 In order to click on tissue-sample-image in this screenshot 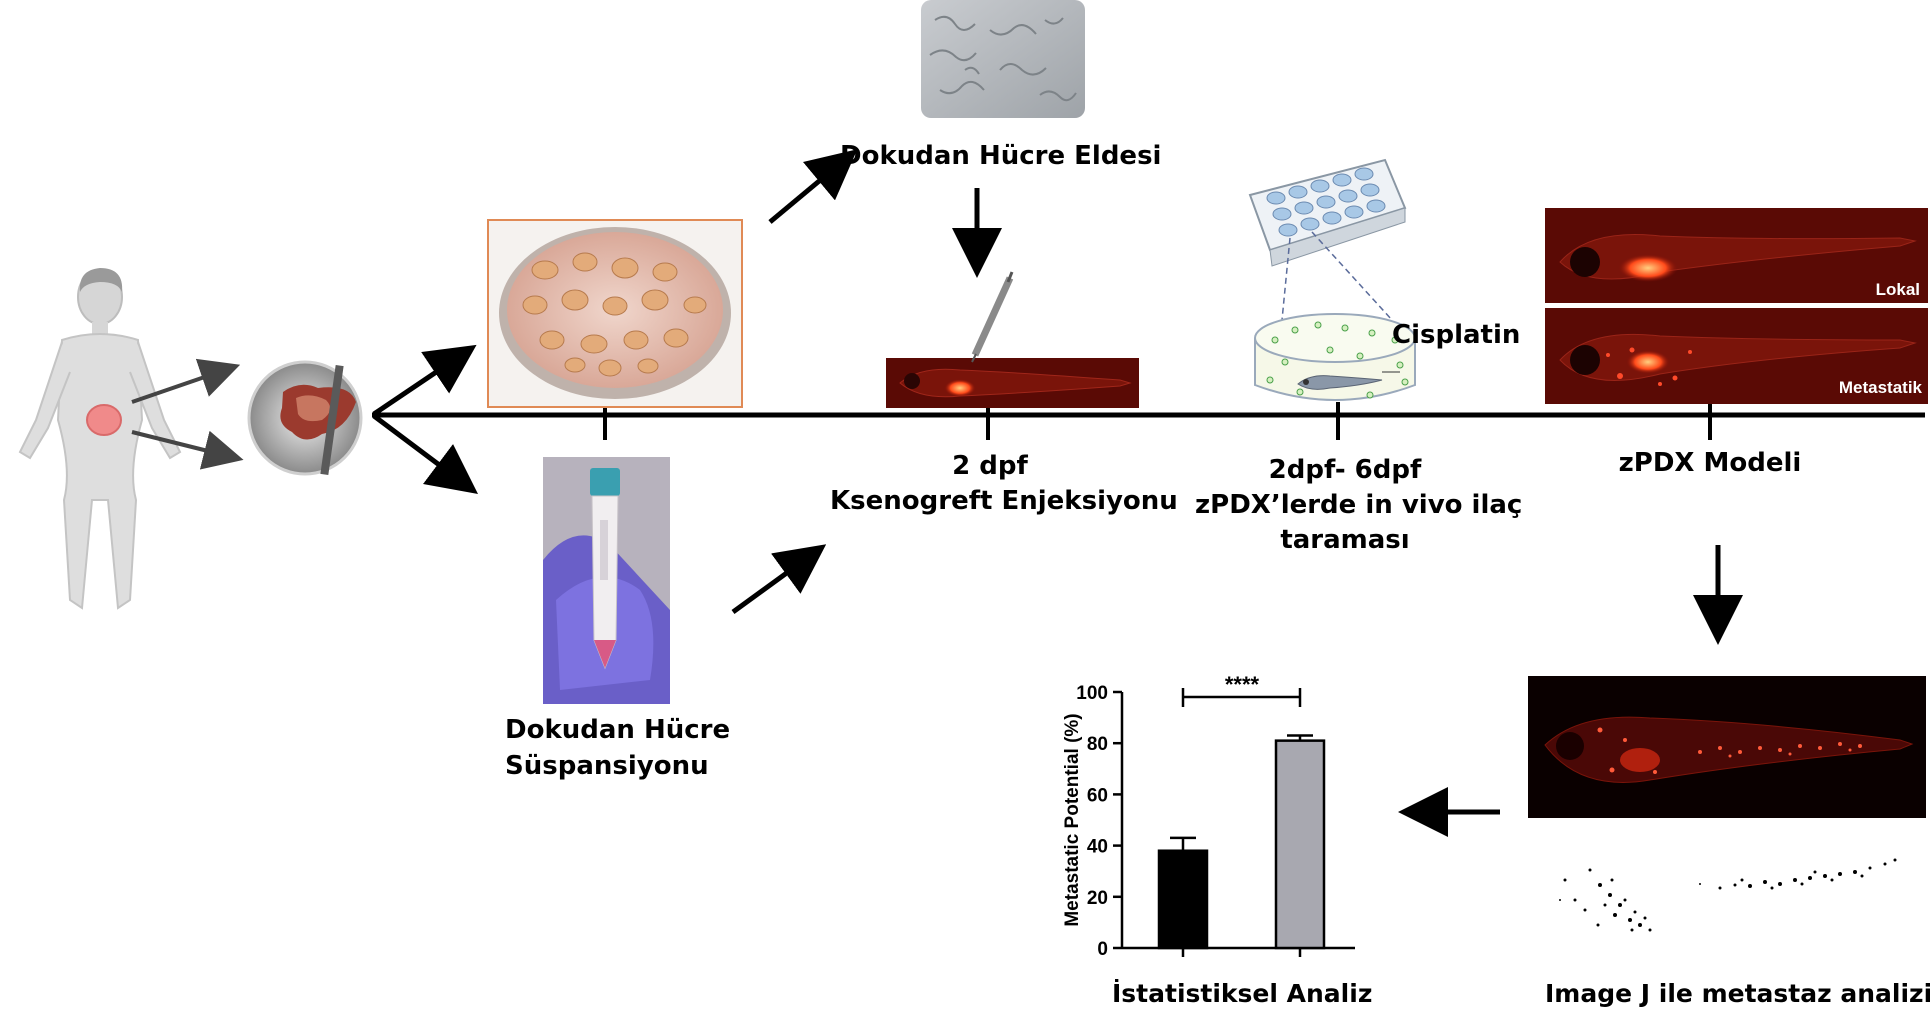, I will do `click(305, 418)`.